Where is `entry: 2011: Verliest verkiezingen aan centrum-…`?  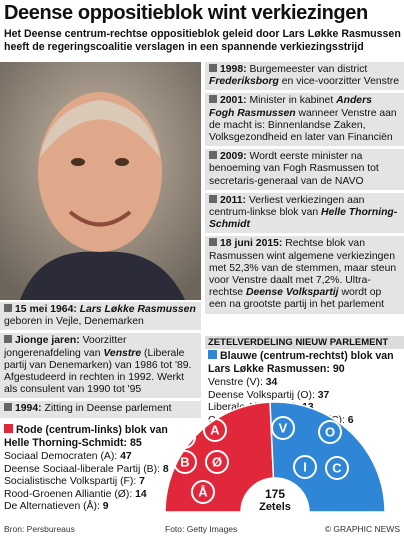 entry: 2011: Verliest verkiezingen aan centrum-… is located at coordinates (304, 213).